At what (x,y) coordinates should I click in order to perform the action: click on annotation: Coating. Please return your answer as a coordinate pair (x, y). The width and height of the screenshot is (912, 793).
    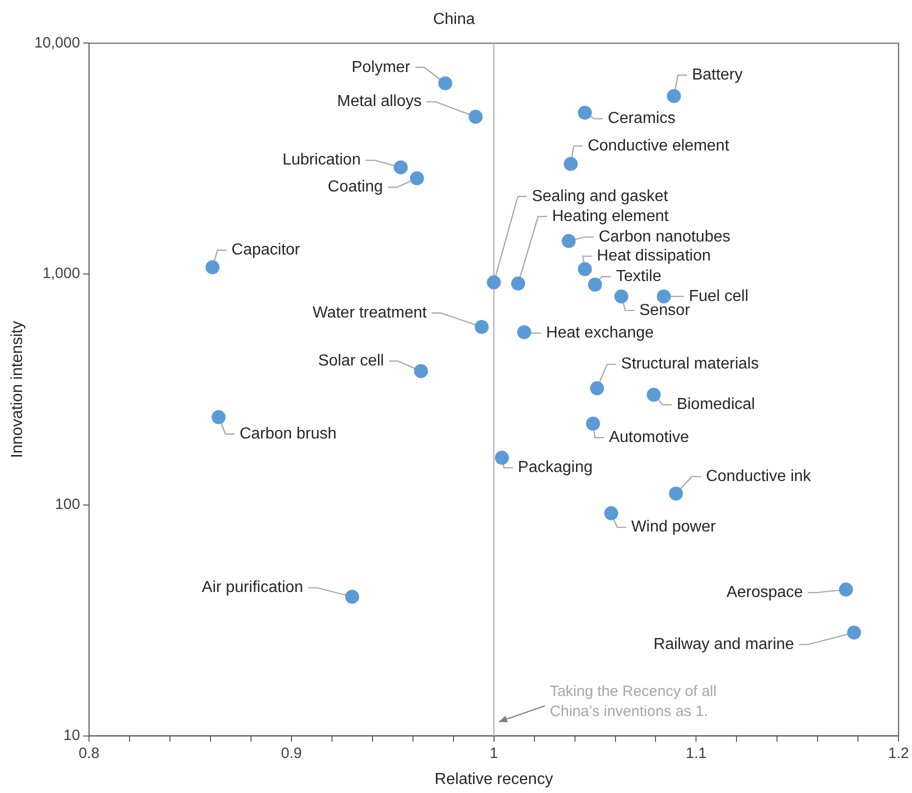
    Looking at the image, I should click on (355, 187).